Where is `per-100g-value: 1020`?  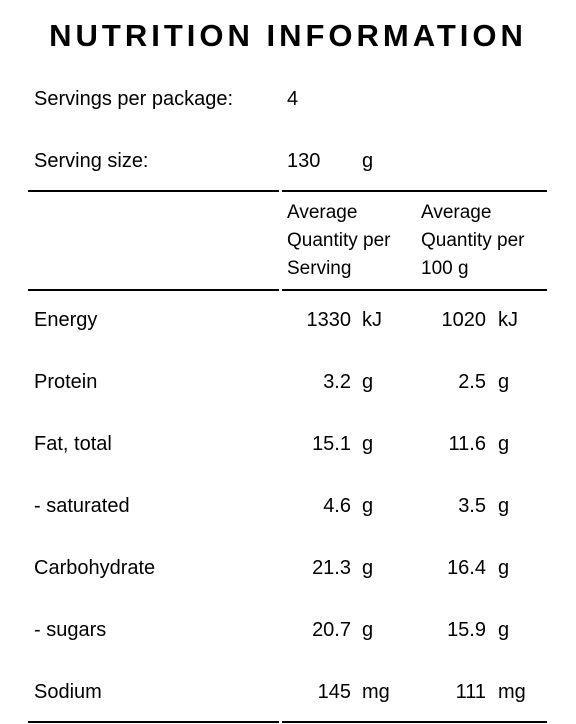
per-100g-value: 1020 is located at coordinates (464, 320).